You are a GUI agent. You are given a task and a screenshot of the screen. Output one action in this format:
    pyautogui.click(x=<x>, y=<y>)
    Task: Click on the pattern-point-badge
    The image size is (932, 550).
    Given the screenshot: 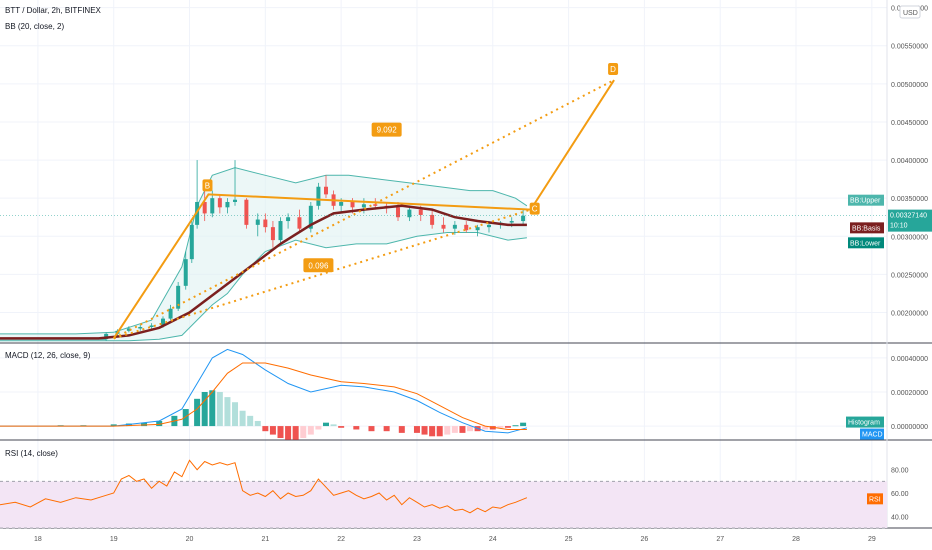 What is the action you would take?
    pyautogui.click(x=534, y=208)
    